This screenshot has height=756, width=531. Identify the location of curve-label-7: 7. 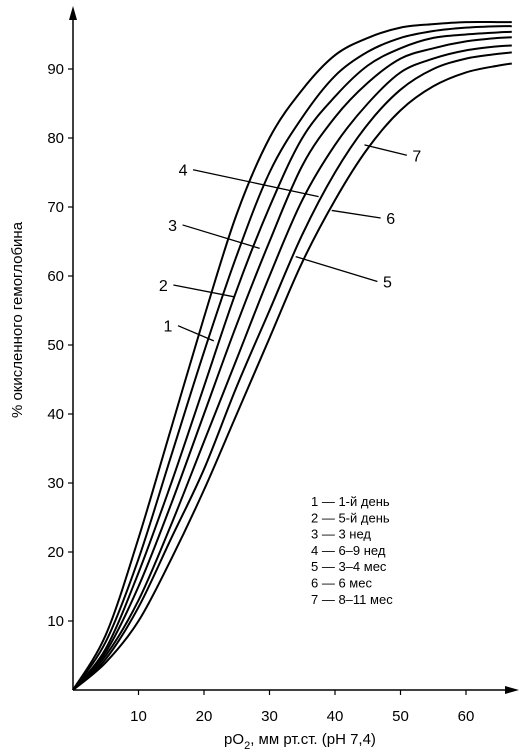
(416, 156).